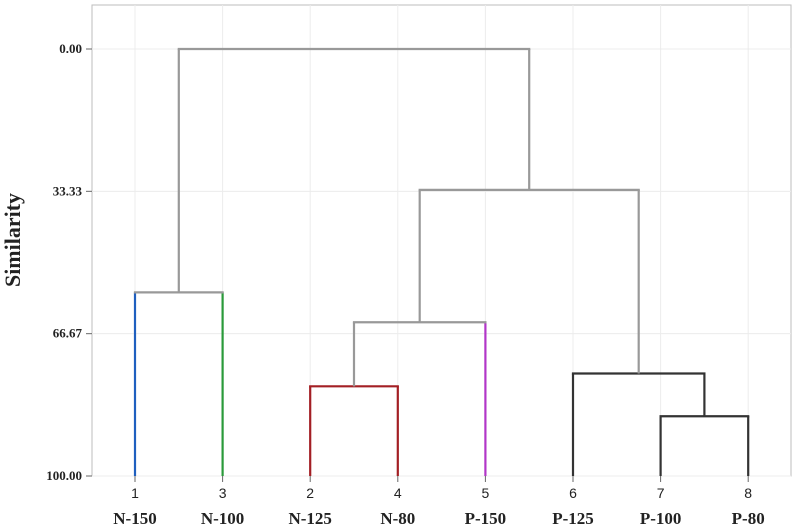 Image resolution: width=796 pixels, height=528 pixels. What do you see at coordinates (70, 48) in the screenshot?
I see `y-tick-label: 0.00` at bounding box center [70, 48].